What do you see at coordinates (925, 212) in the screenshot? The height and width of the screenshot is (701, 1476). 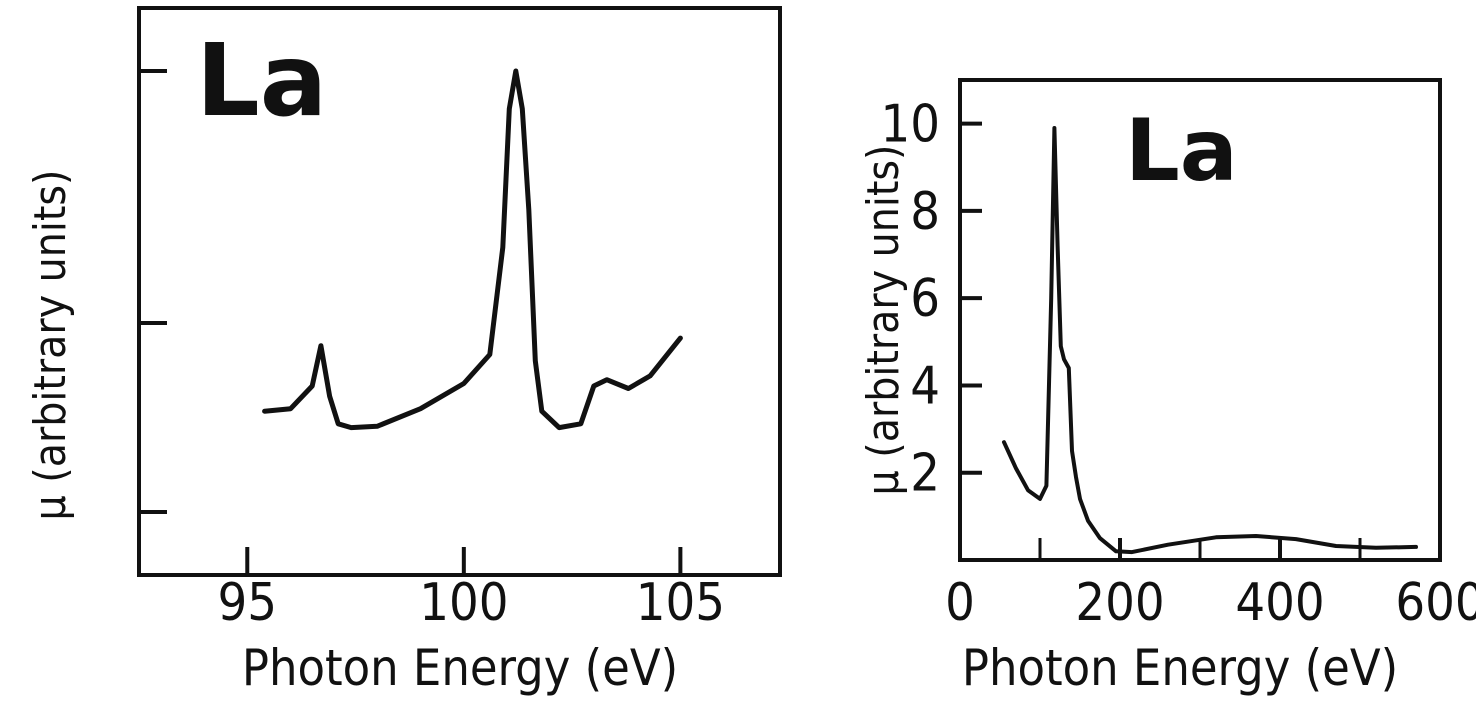 I see `y-tick-label: 8` at bounding box center [925, 212].